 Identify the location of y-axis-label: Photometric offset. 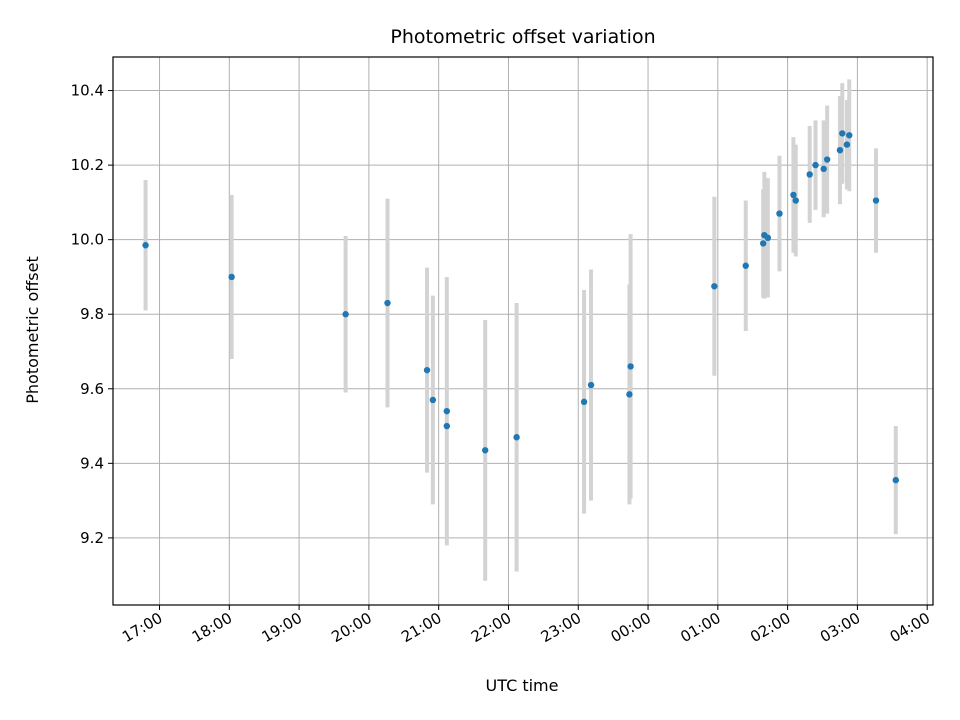
(32, 330).